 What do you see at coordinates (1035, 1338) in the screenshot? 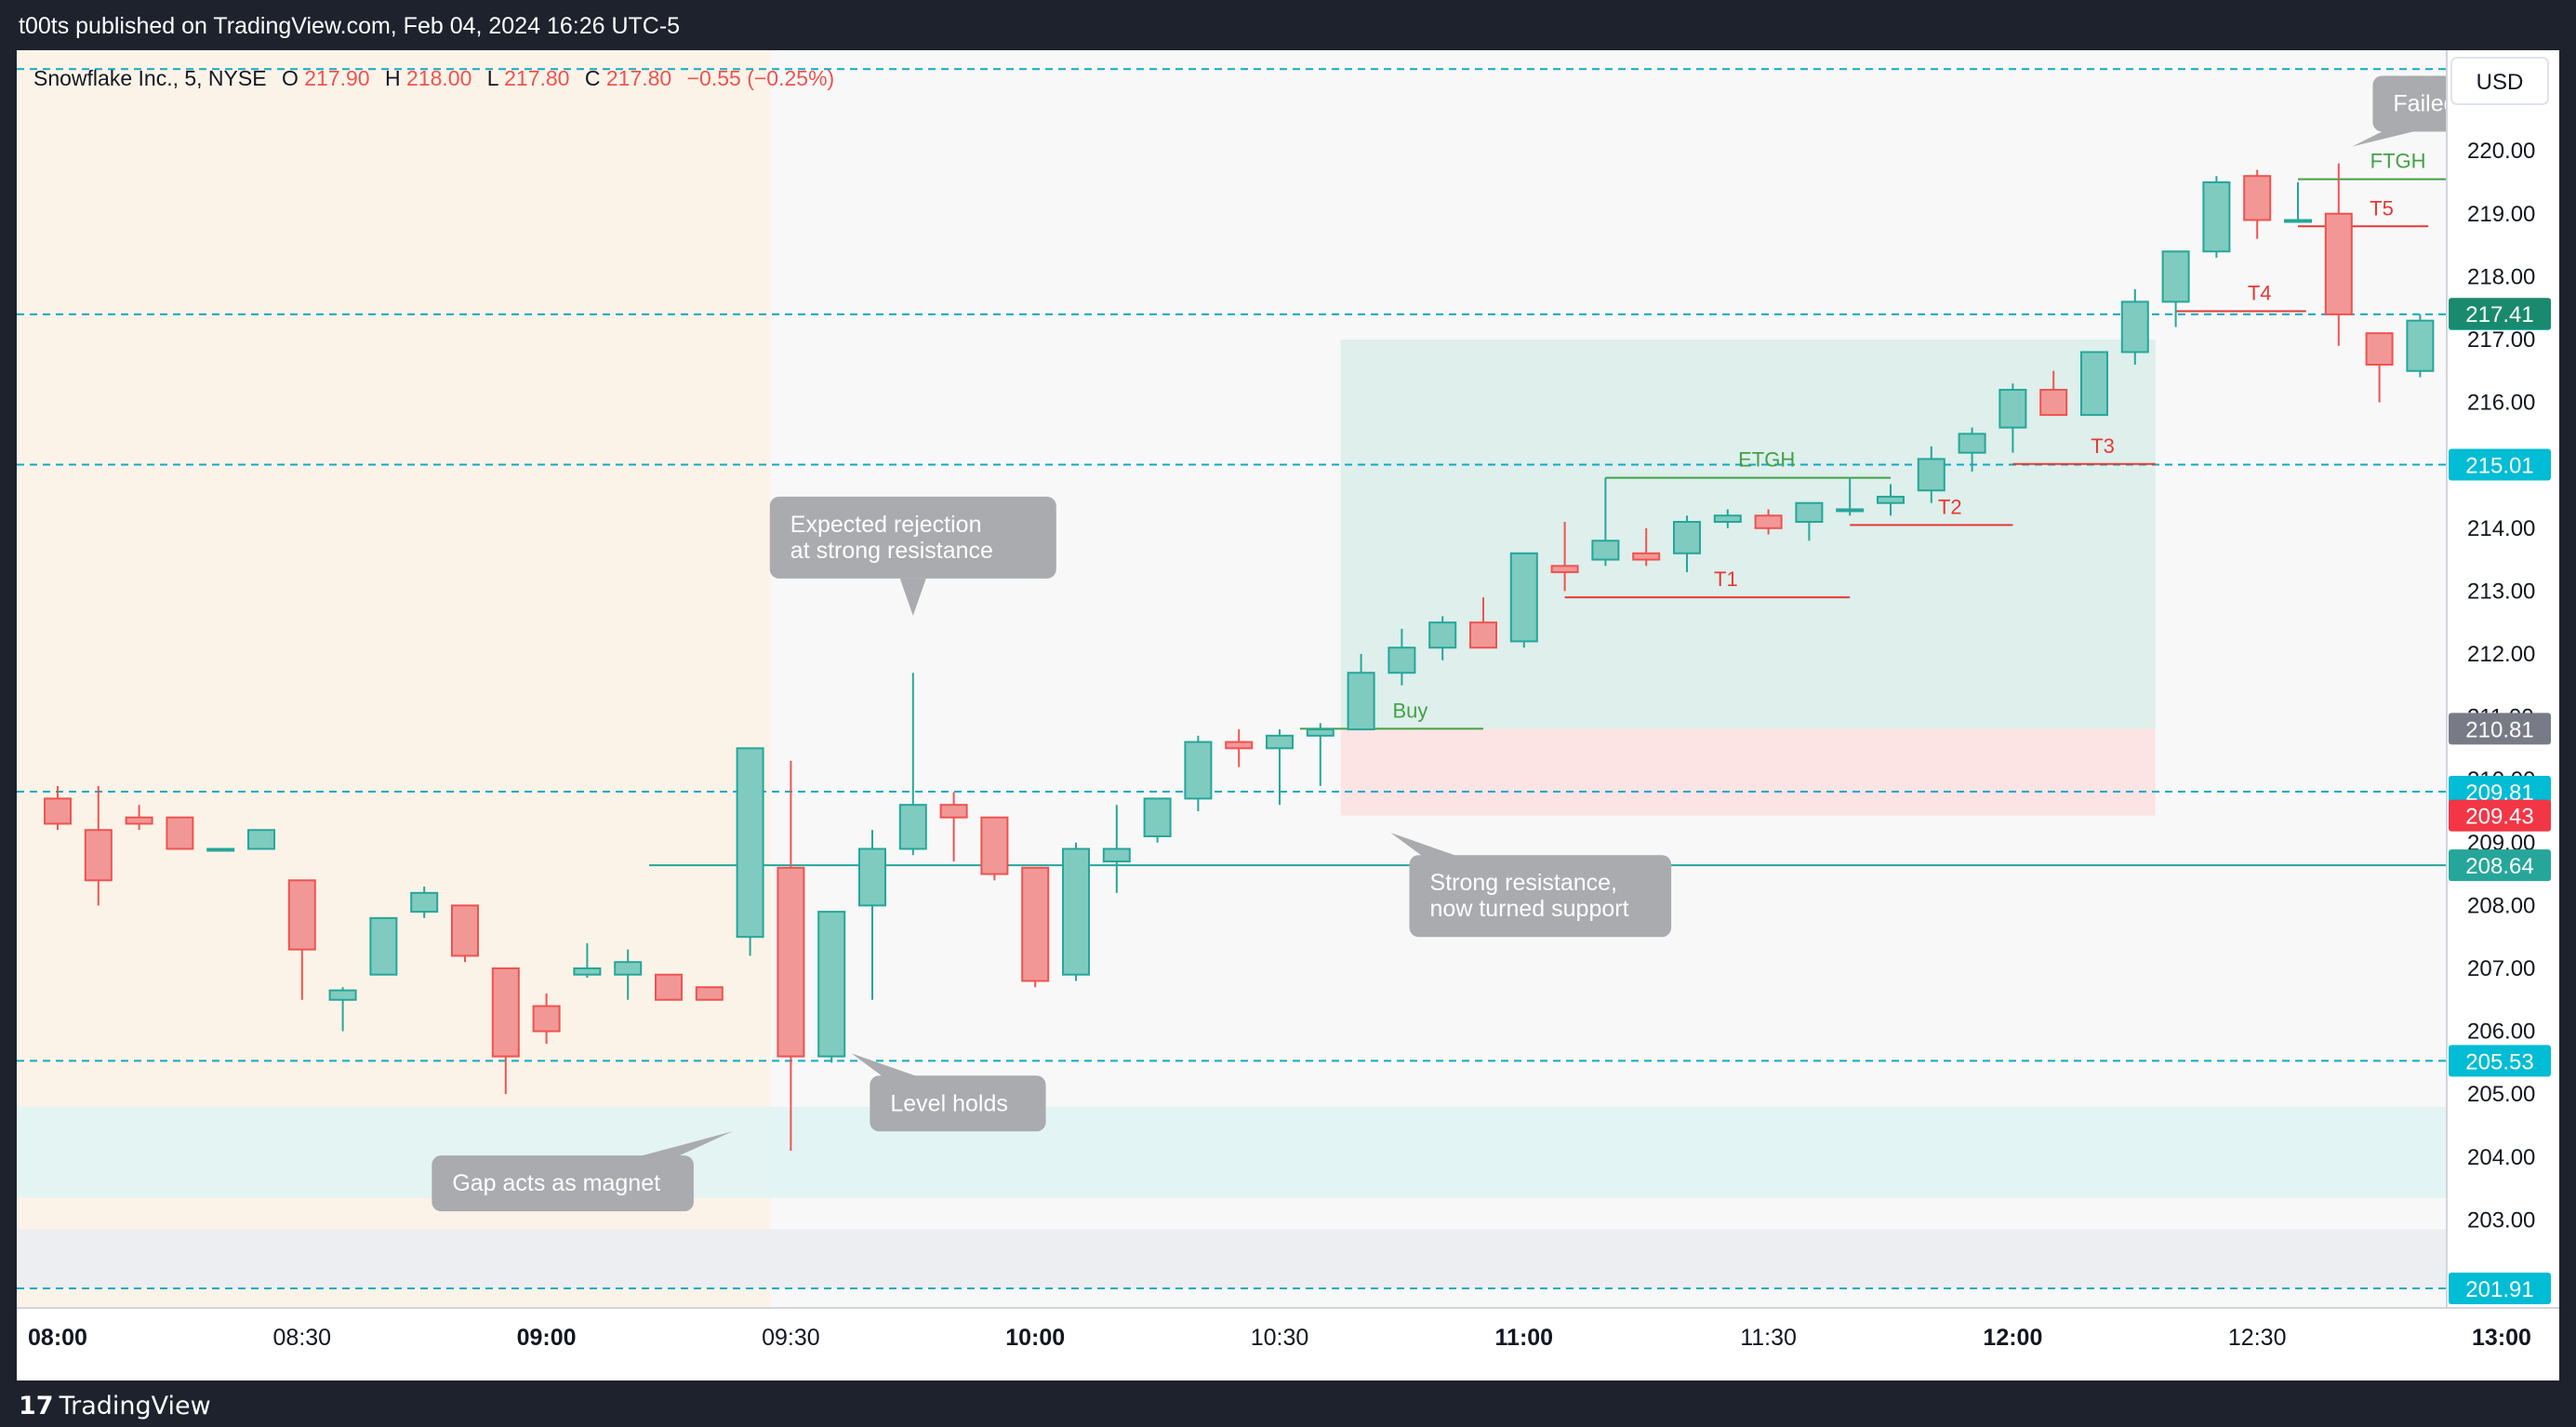
I see `x-tick-label: 10:00` at bounding box center [1035, 1338].